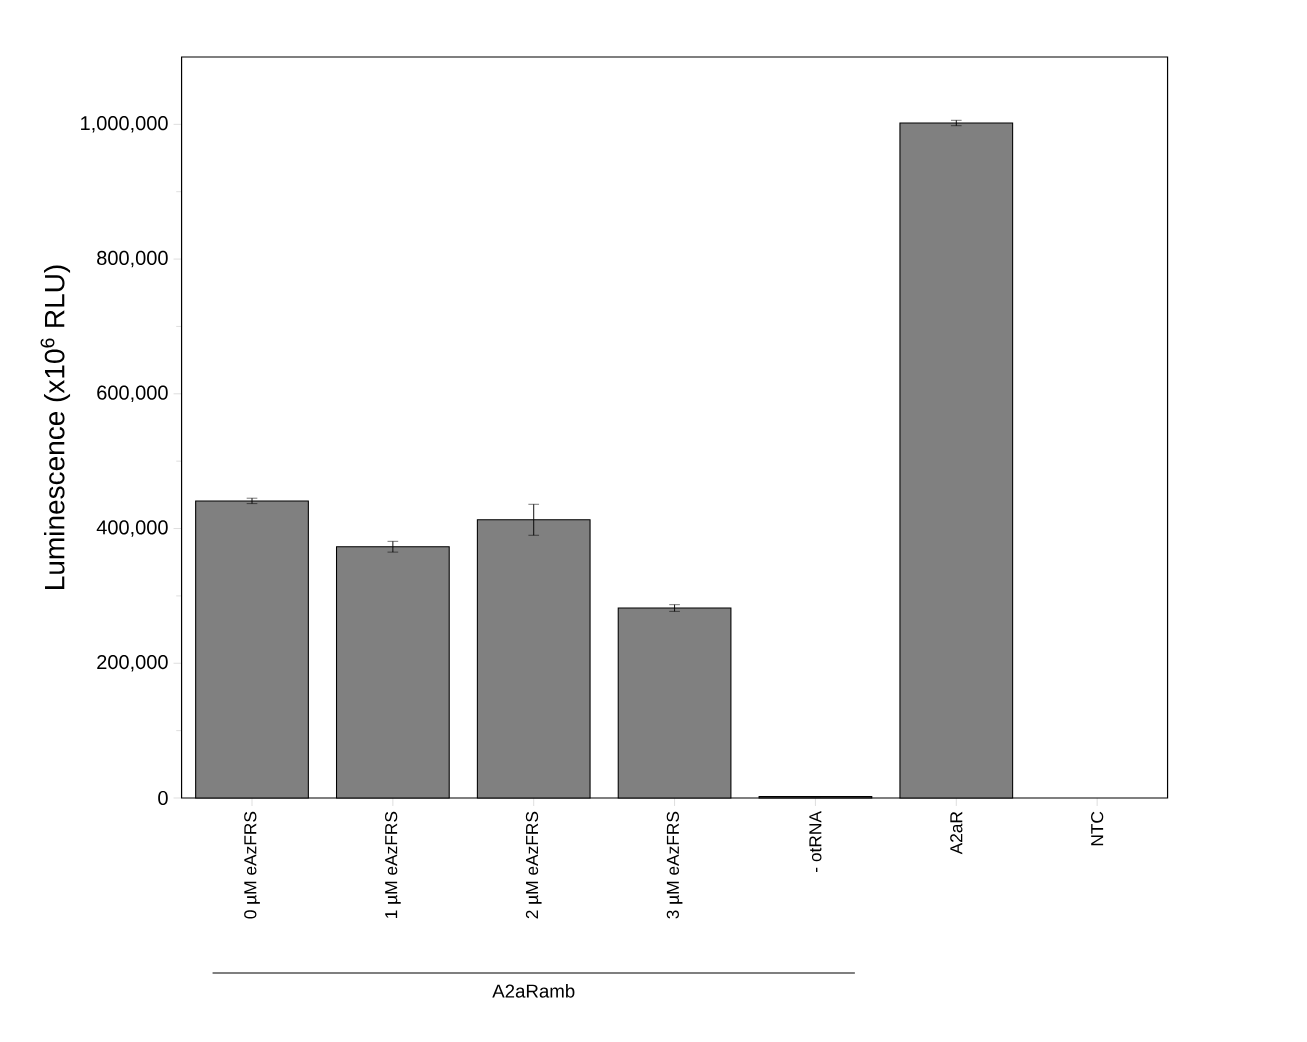 This screenshot has width=1307, height=1042. Describe the element at coordinates (132, 394) in the screenshot. I see `y-tick-label: 600,000` at that location.